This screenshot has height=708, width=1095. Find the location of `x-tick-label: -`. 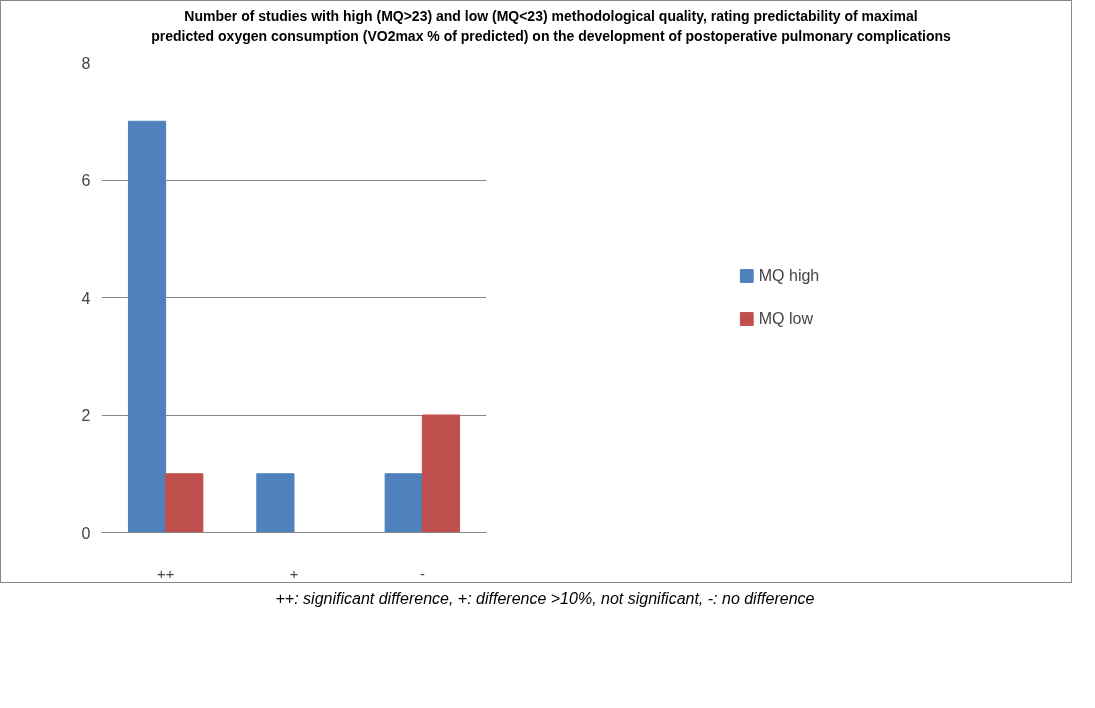

x-tick-label: - is located at coordinates (422, 573).